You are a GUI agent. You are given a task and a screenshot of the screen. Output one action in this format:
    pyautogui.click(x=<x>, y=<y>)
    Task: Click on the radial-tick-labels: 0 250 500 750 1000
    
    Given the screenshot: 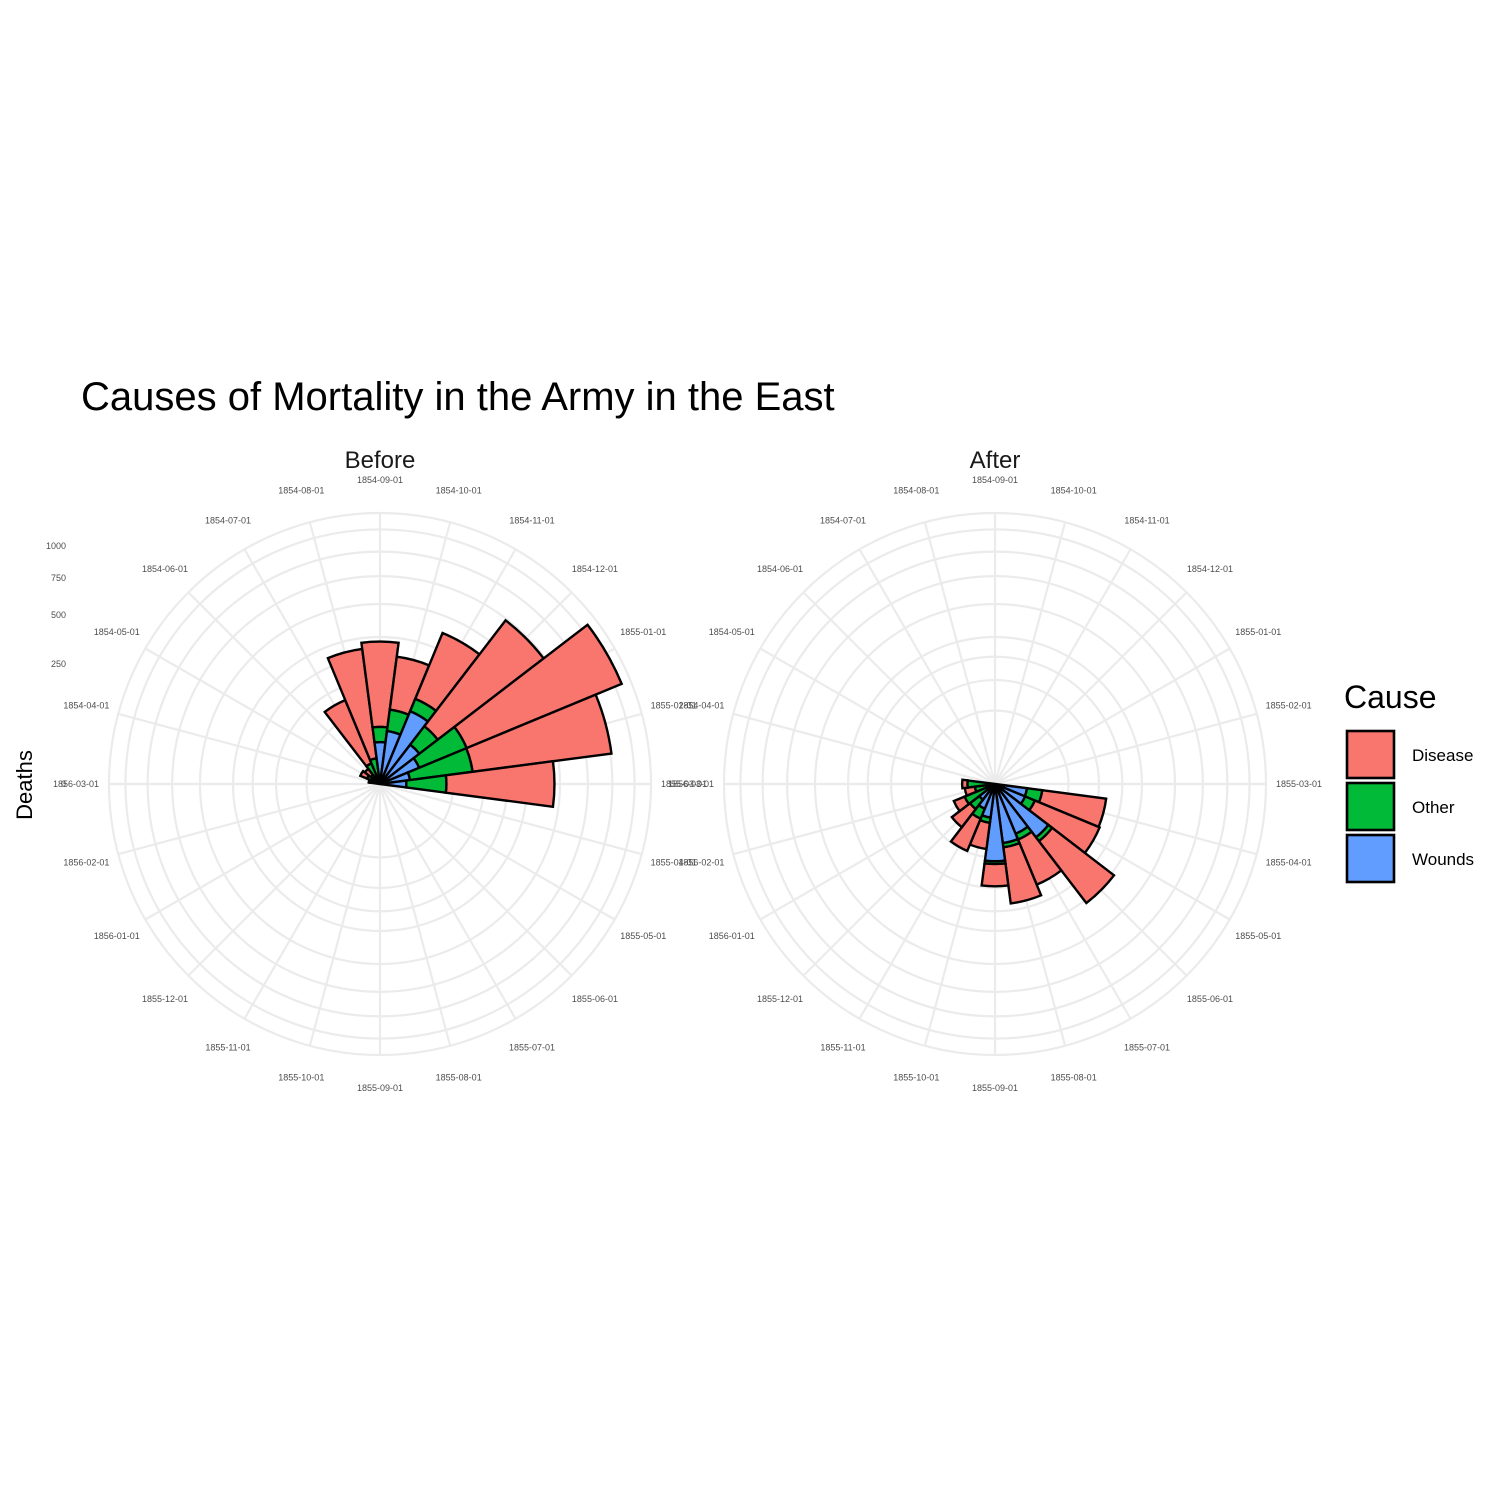 What is the action you would take?
    pyautogui.click(x=56, y=665)
    